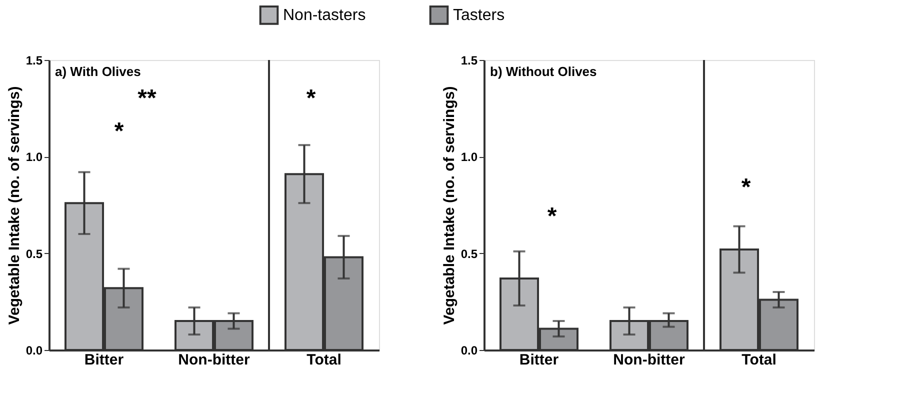 The image size is (914, 419). I want to click on legend-label: Tasters, so click(479, 15).